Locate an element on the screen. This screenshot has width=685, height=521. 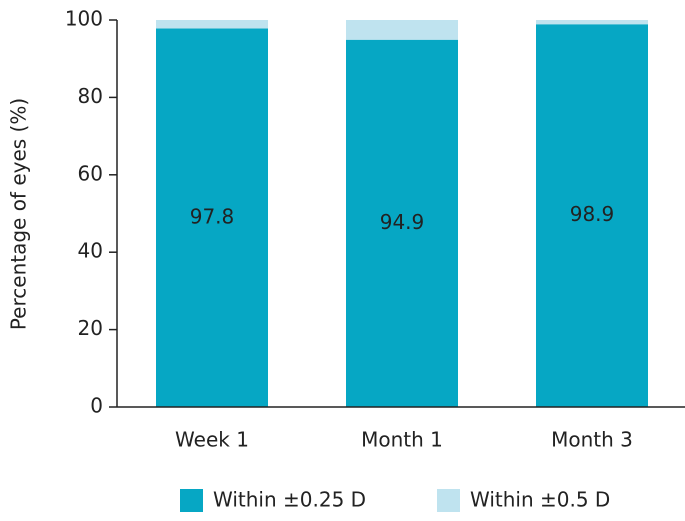
y-tick-label: 0 is located at coordinates (96, 406).